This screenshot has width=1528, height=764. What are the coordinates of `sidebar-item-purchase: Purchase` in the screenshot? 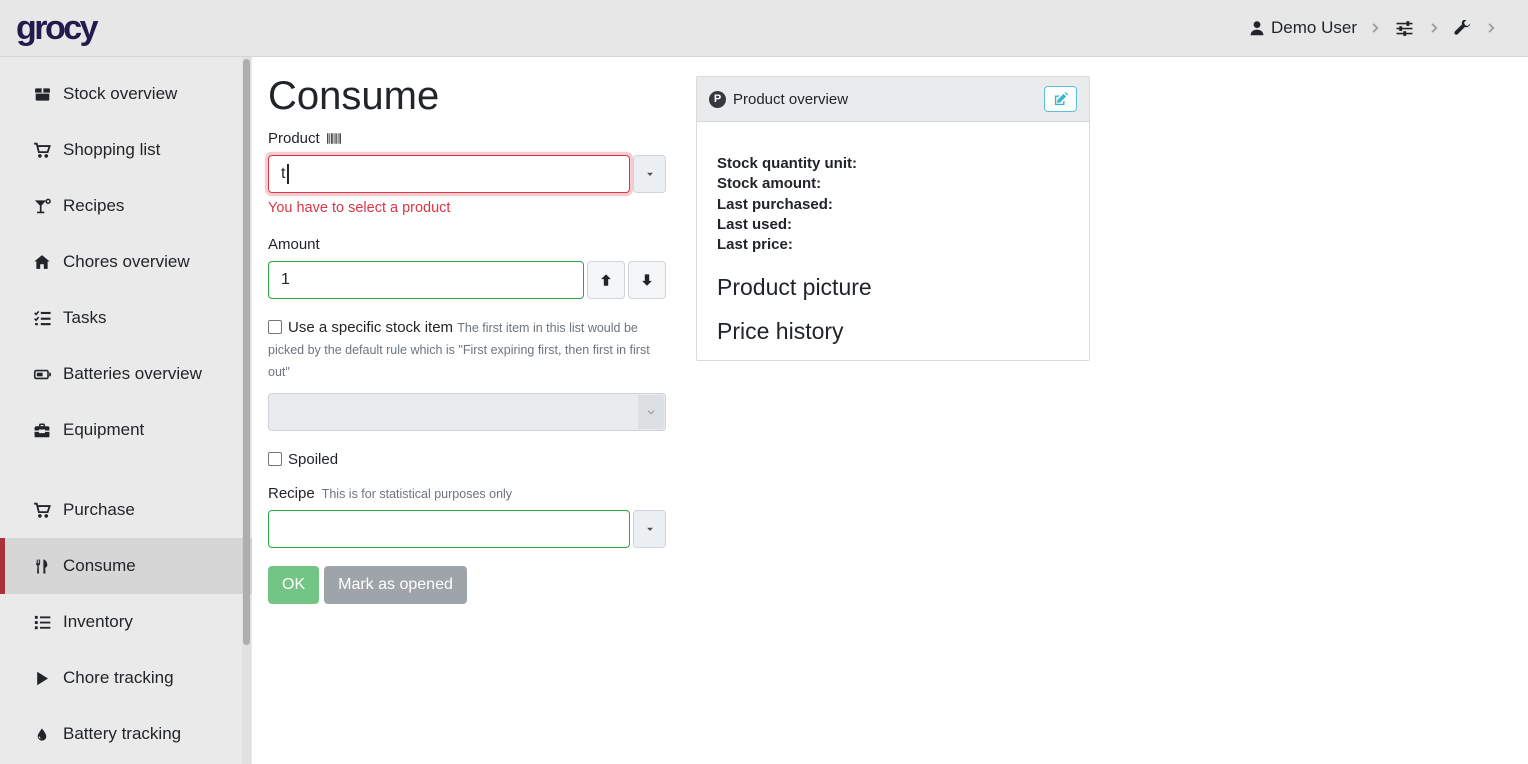 It's located at (126, 510).